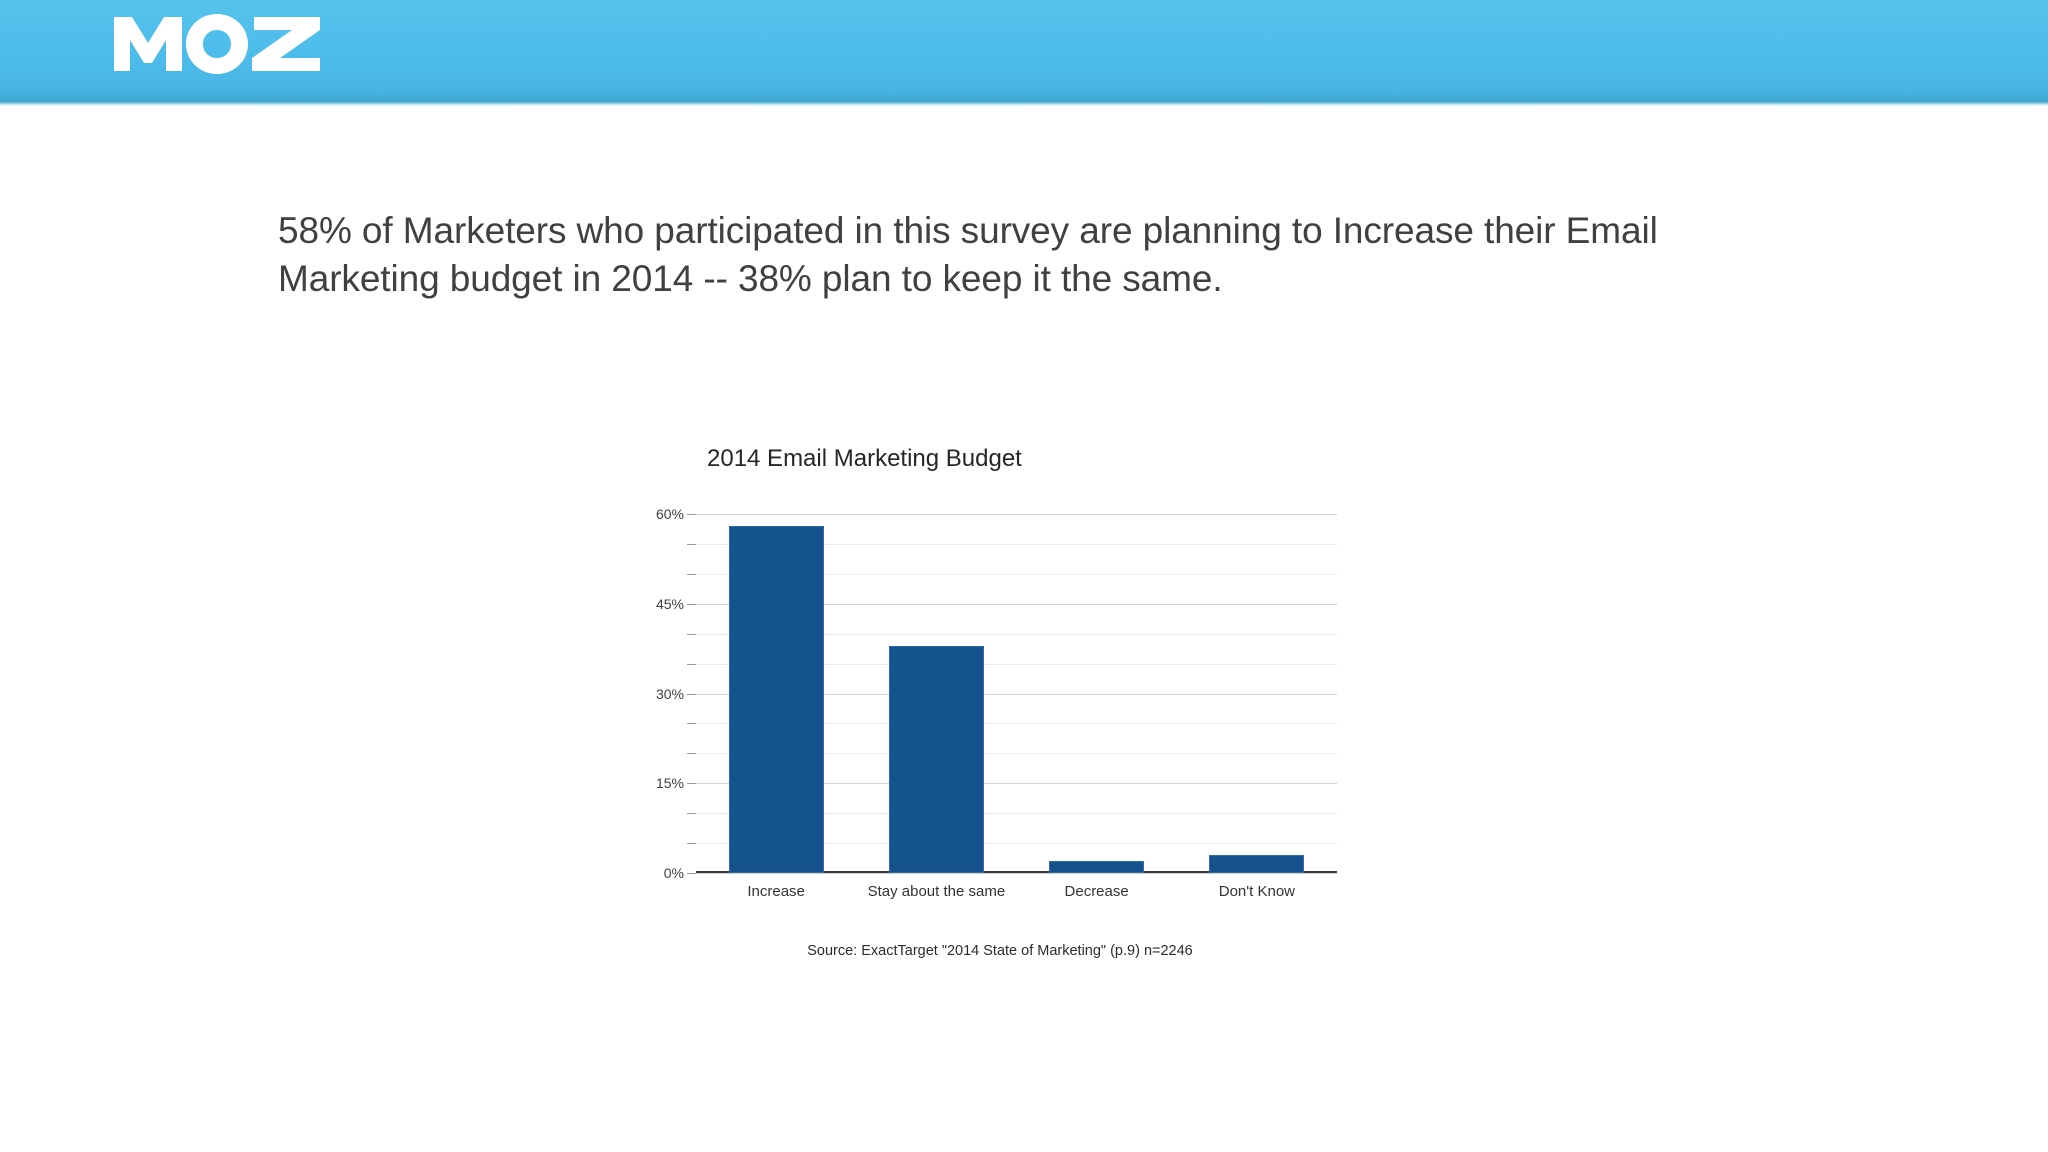 This screenshot has height=1152, width=2048. I want to click on header-bottom-edge, so click(1024, 103).